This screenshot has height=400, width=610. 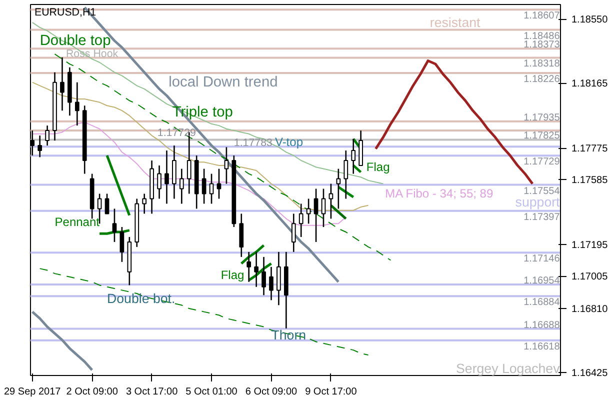 I want to click on x-tick-label: 9 Oct 17:00, so click(x=331, y=392).